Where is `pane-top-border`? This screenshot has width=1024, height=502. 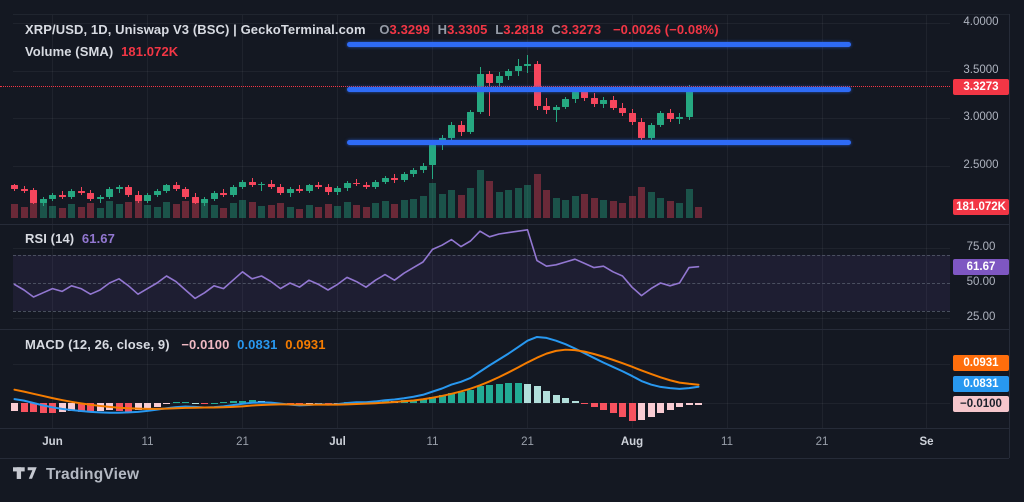
pane-top-border is located at coordinates (511, 14).